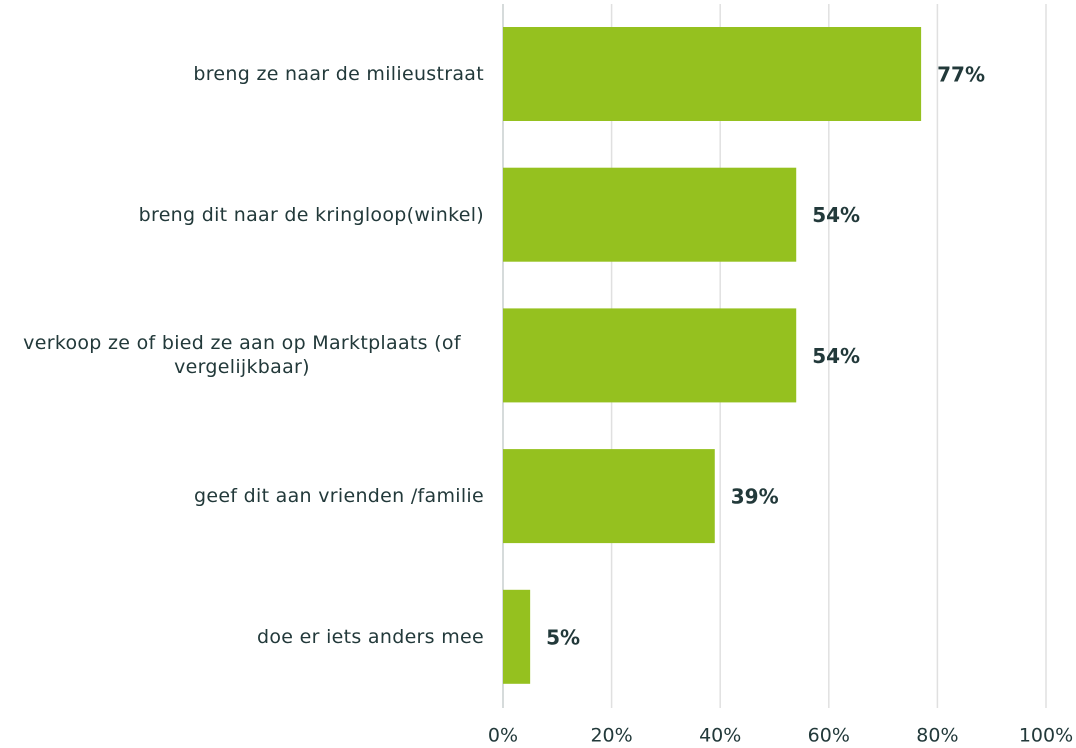  What do you see at coordinates (1046, 736) in the screenshot?
I see `x-tick-label: 100%` at bounding box center [1046, 736].